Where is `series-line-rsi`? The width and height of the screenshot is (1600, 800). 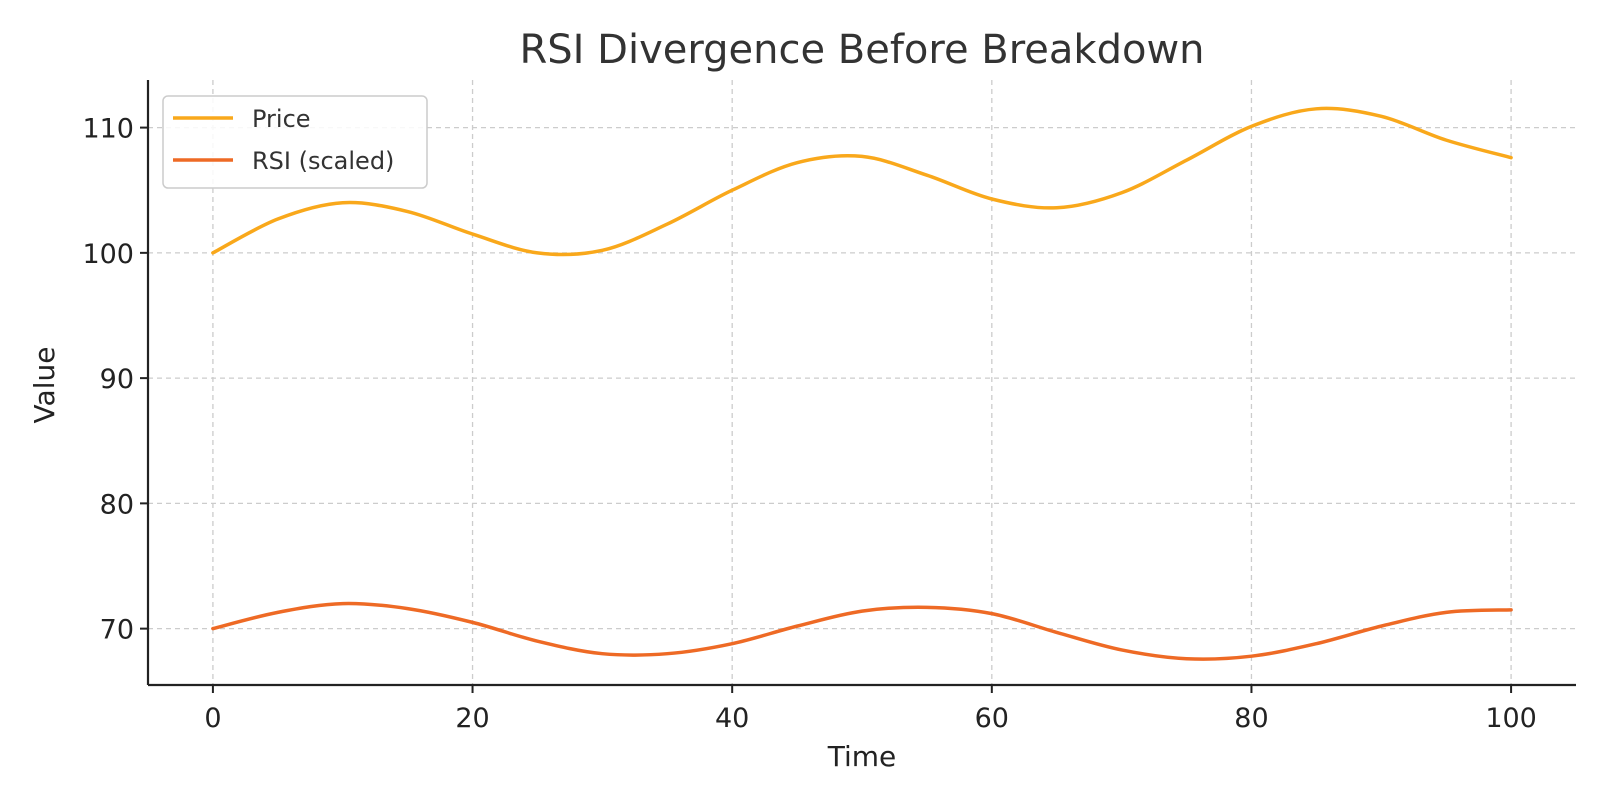
series-line-rsi is located at coordinates (862, 631).